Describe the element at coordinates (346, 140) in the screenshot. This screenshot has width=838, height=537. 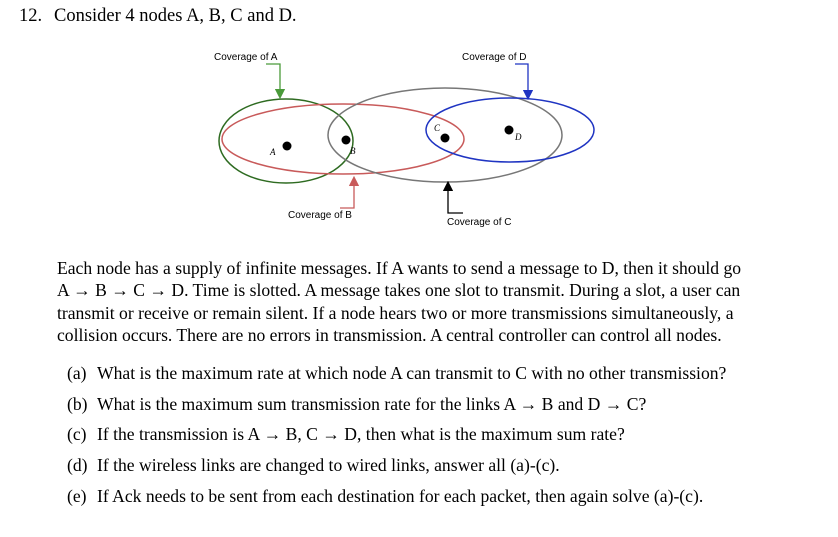
I see `node-b-dot` at that location.